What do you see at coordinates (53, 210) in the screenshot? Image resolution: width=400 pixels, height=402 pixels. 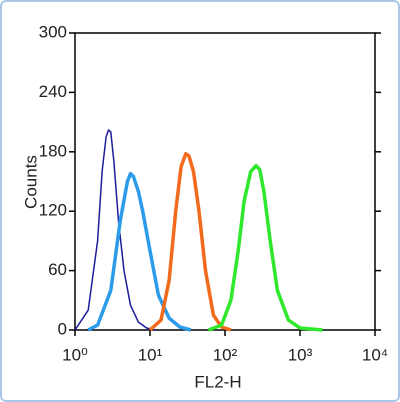 I see `y-tick-label: 120` at bounding box center [53, 210].